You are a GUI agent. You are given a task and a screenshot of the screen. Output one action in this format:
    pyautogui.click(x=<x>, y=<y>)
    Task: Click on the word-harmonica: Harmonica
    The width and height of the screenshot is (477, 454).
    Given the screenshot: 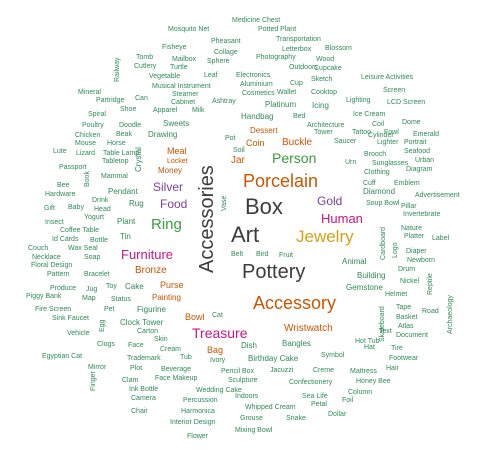 What is the action you would take?
    pyautogui.click(x=198, y=411)
    